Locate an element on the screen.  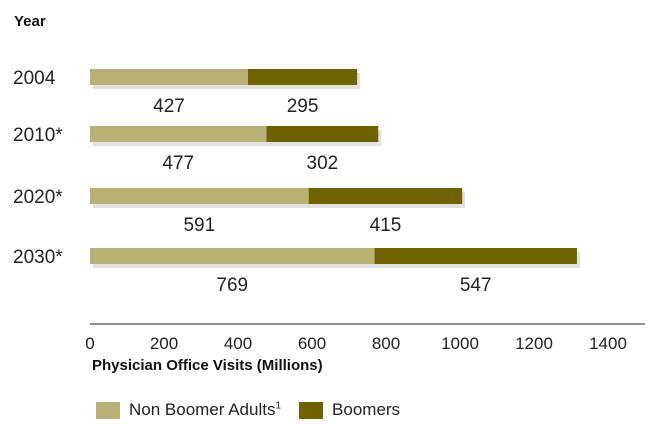
legend-label-boomers: Boomers is located at coordinates (366, 409).